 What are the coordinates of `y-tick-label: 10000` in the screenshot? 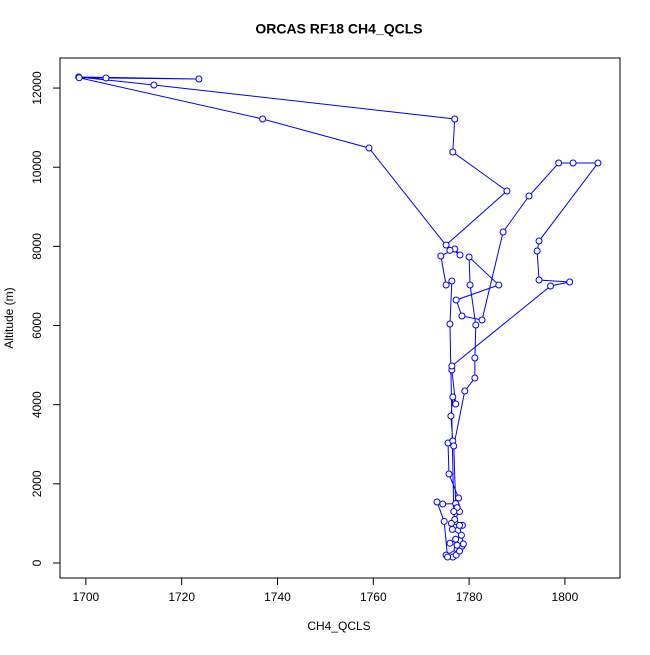 It's located at (37, 167).